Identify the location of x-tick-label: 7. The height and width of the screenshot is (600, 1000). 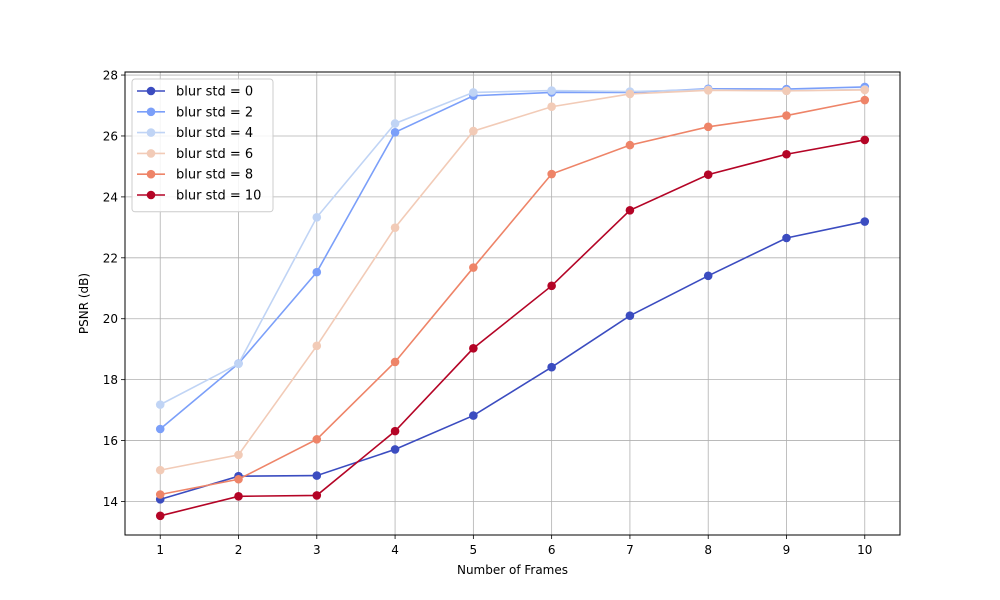
(630, 550).